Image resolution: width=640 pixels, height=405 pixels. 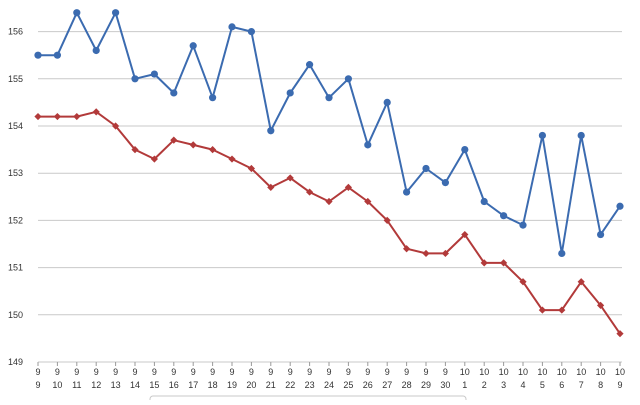 What do you see at coordinates (426, 385) in the screenshot?
I see `x-tick-day-label: 29` at bounding box center [426, 385].